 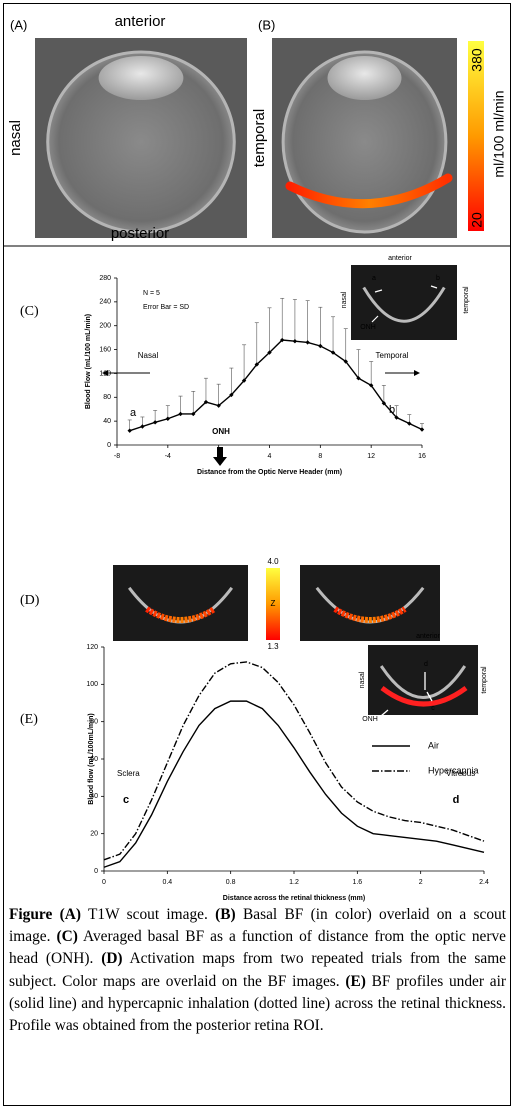 What do you see at coordinates (456, 800) in the screenshot?
I see `annotation: d` at bounding box center [456, 800].